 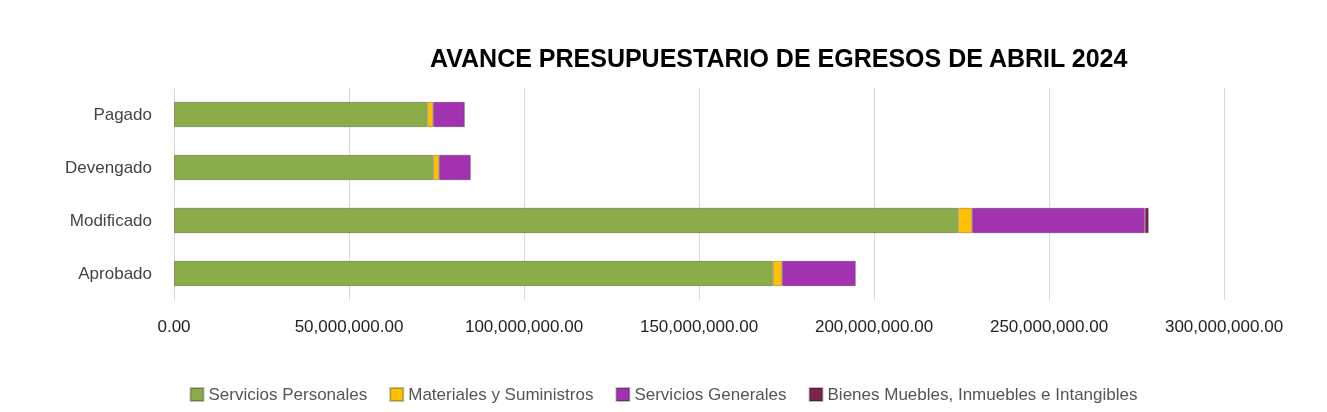 What do you see at coordinates (524, 326) in the screenshot?
I see `x-tick-label: 100,000,000.00` at bounding box center [524, 326].